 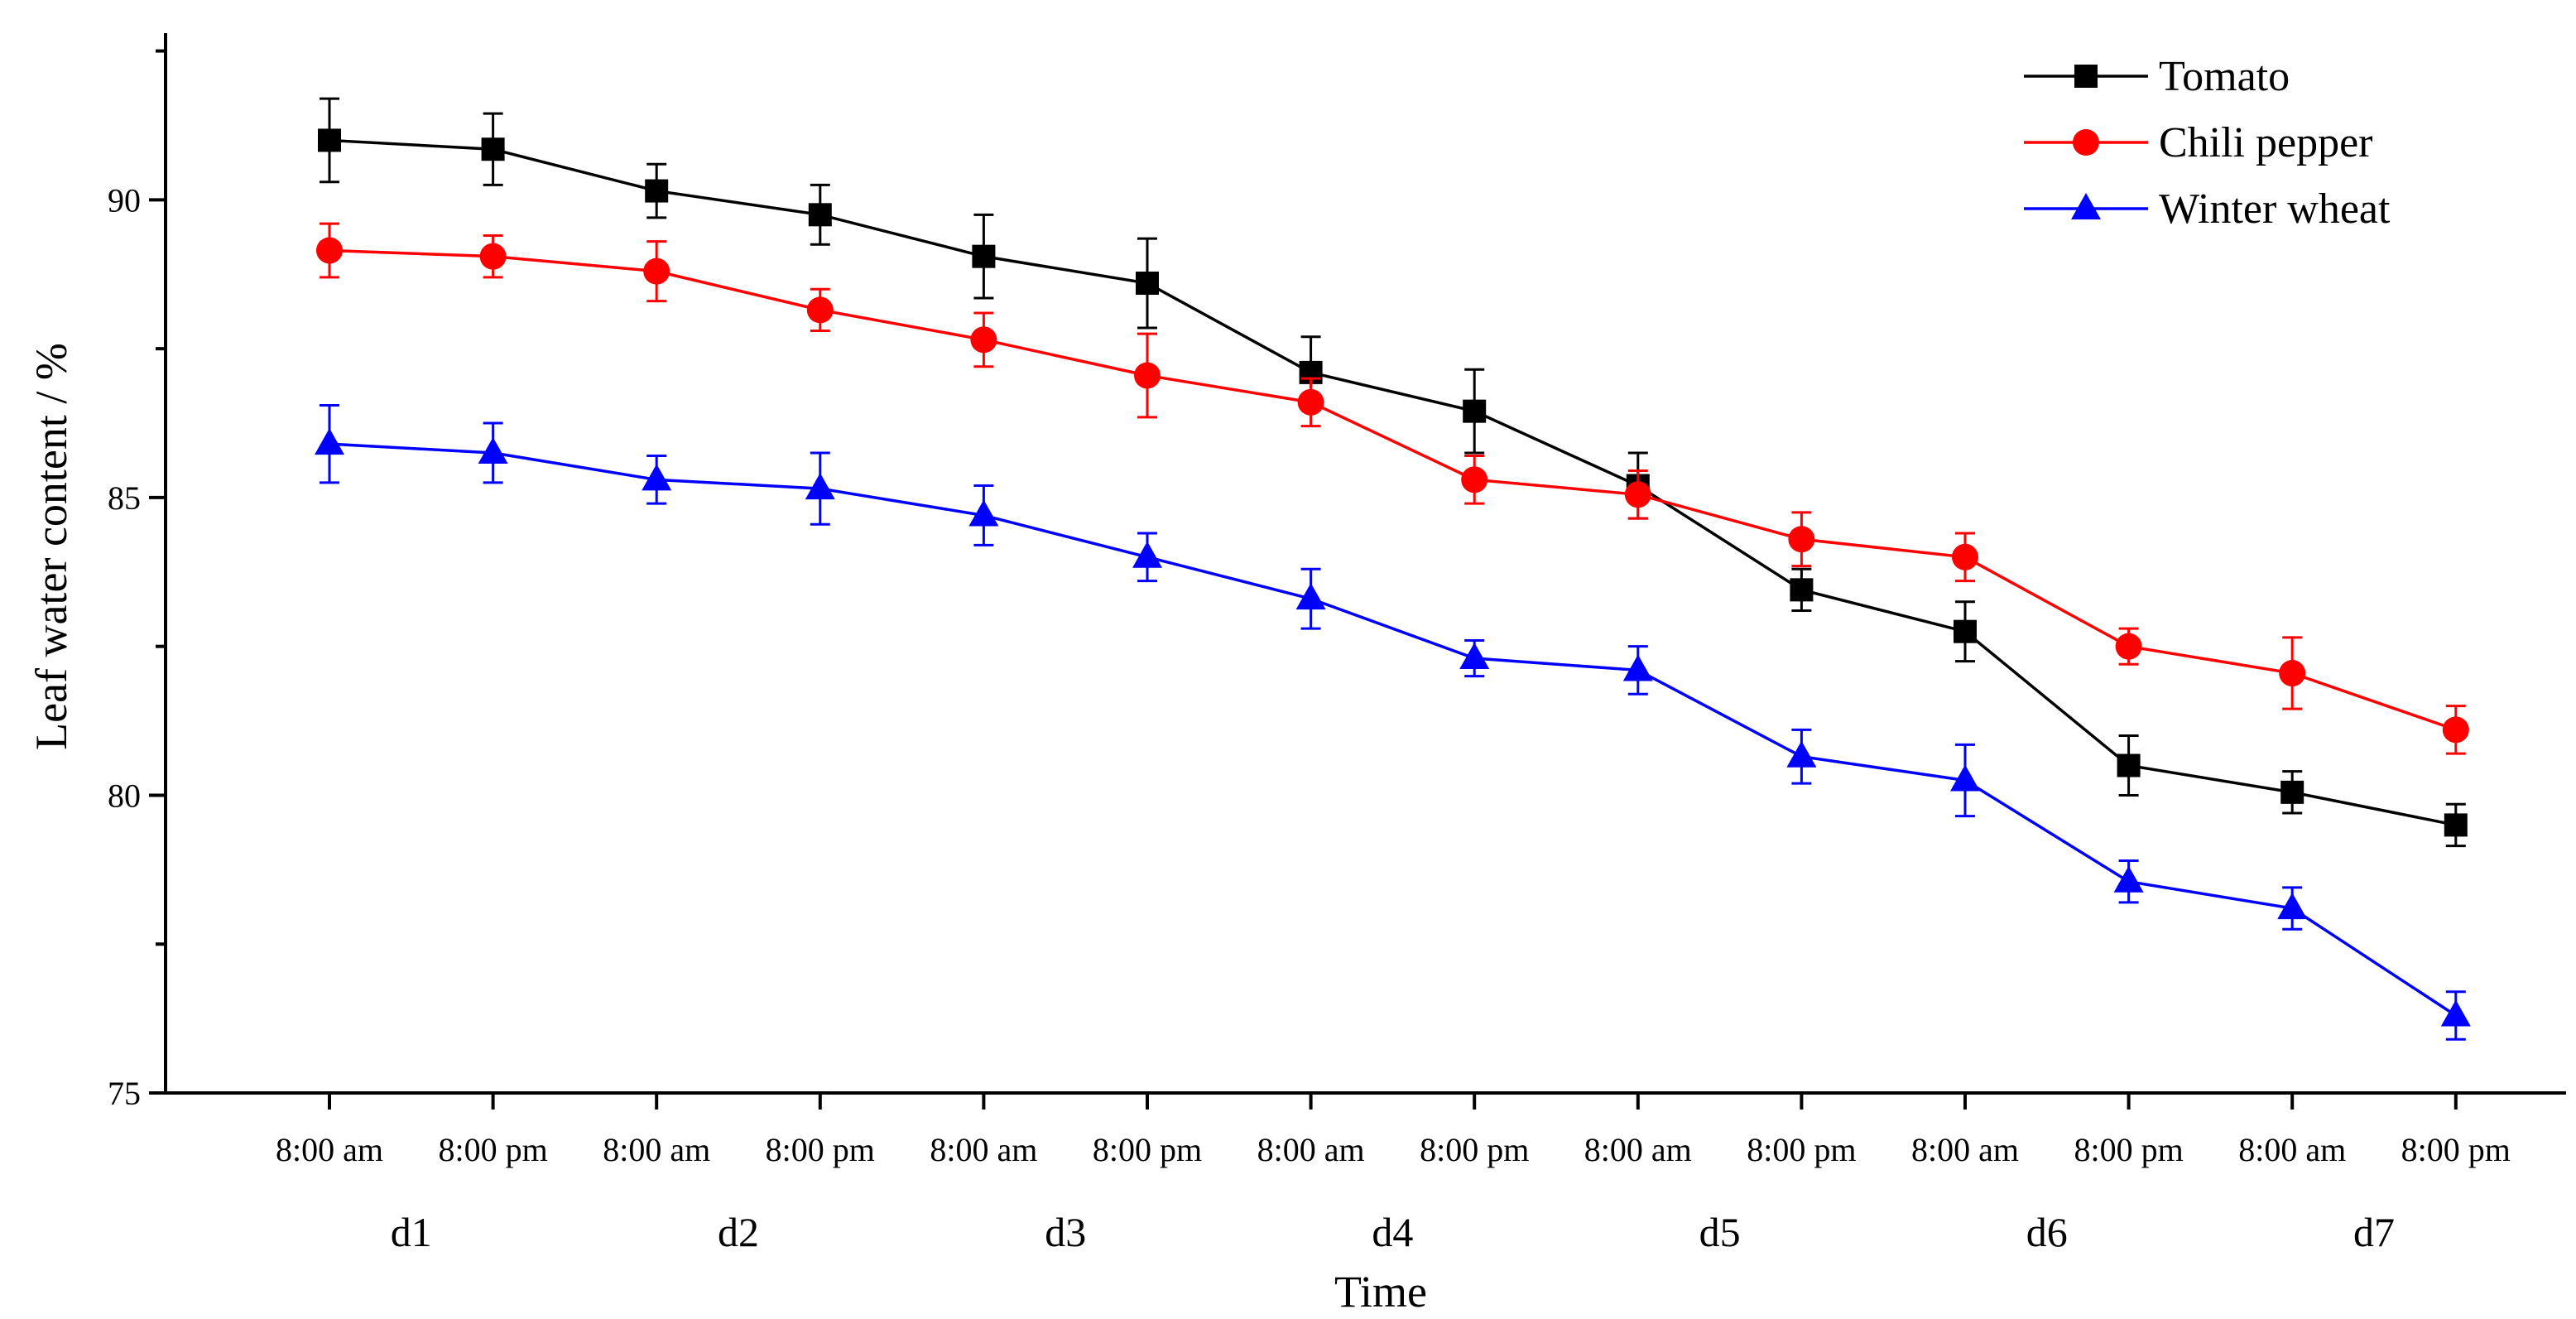 What do you see at coordinates (2224, 76) in the screenshot?
I see `legend-label: Tomato` at bounding box center [2224, 76].